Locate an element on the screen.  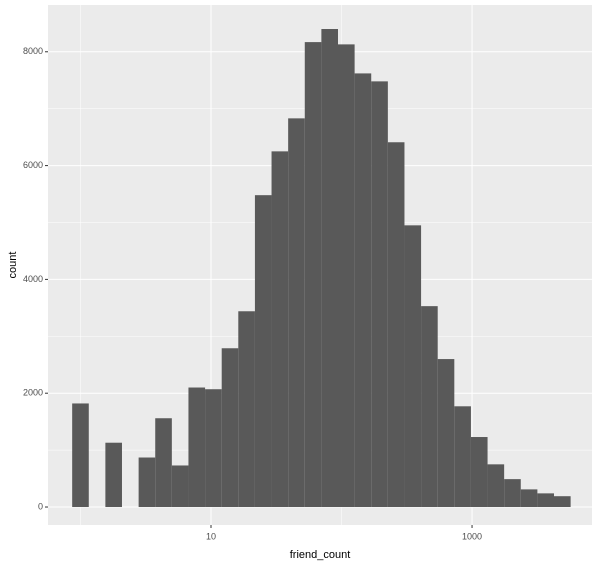
y-axis-title: count is located at coordinates (13, 265).